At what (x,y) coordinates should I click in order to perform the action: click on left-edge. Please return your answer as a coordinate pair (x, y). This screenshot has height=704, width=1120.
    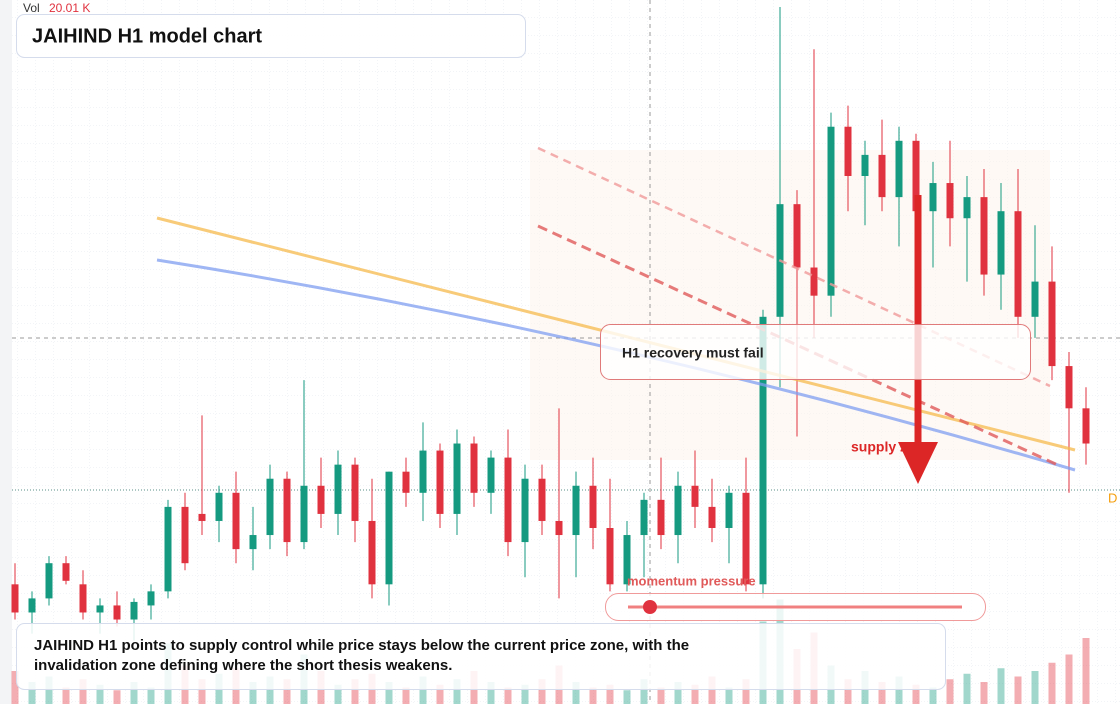
    Looking at the image, I should click on (6, 352).